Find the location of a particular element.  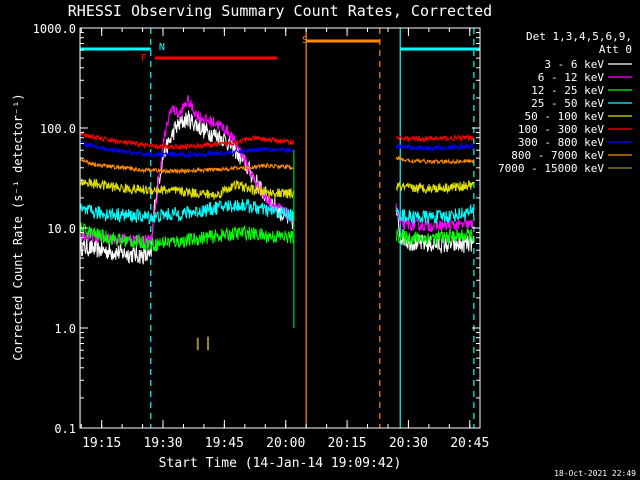

y-tick-label-2: 10.0 is located at coordinates (61, 229).